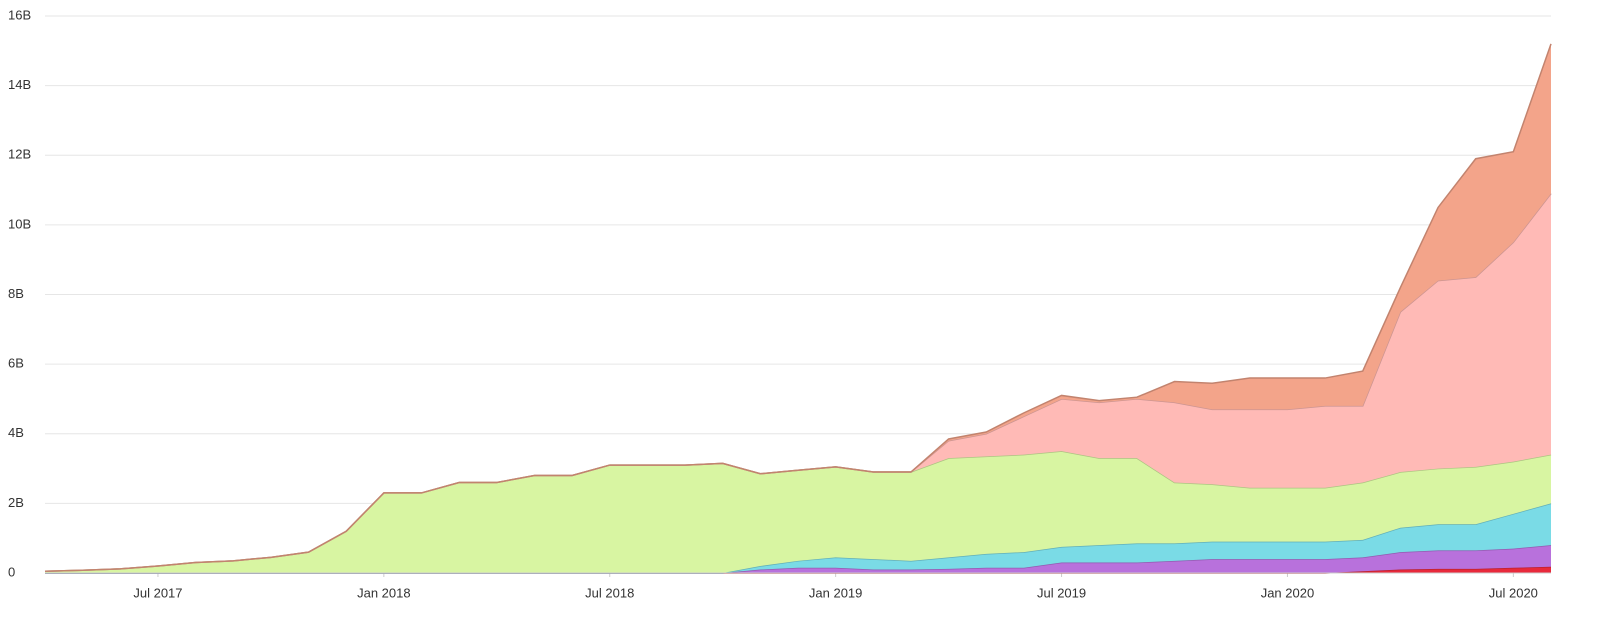  Describe the element at coordinates (16, 432) in the screenshot. I see `y-tick-label: 4B` at that location.